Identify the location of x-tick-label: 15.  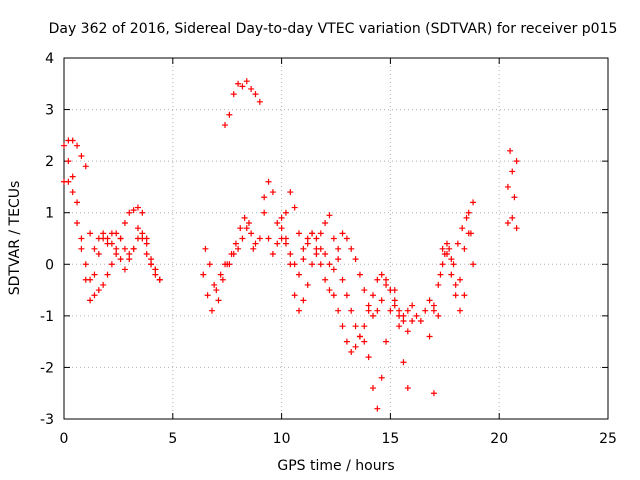
(390, 439).